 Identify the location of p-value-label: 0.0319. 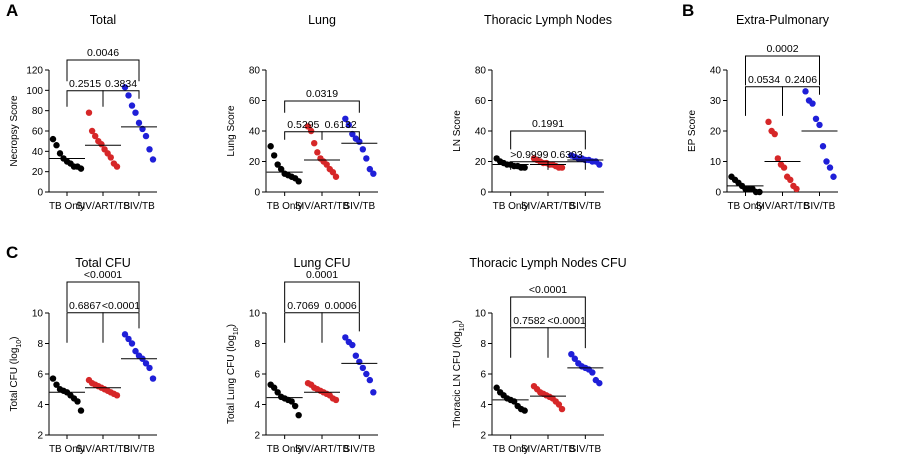
(322, 94).